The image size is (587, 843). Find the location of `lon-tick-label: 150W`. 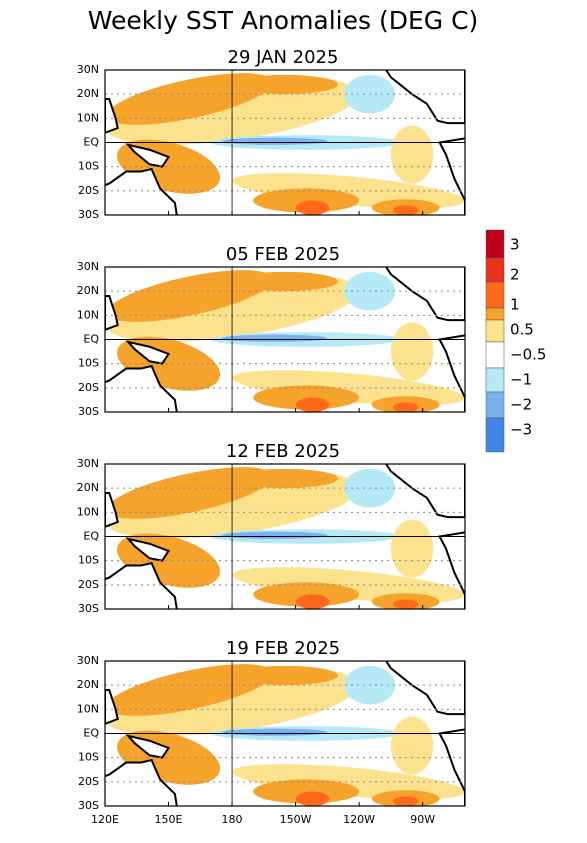

lon-tick-label: 150W is located at coordinates (296, 819).